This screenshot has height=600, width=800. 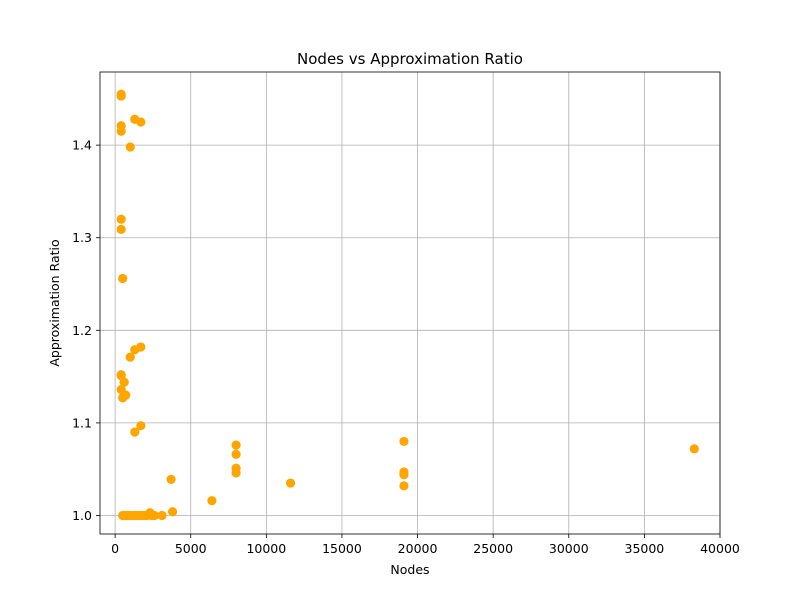 I want to click on y-tick-label: 1.1, so click(x=82, y=422).